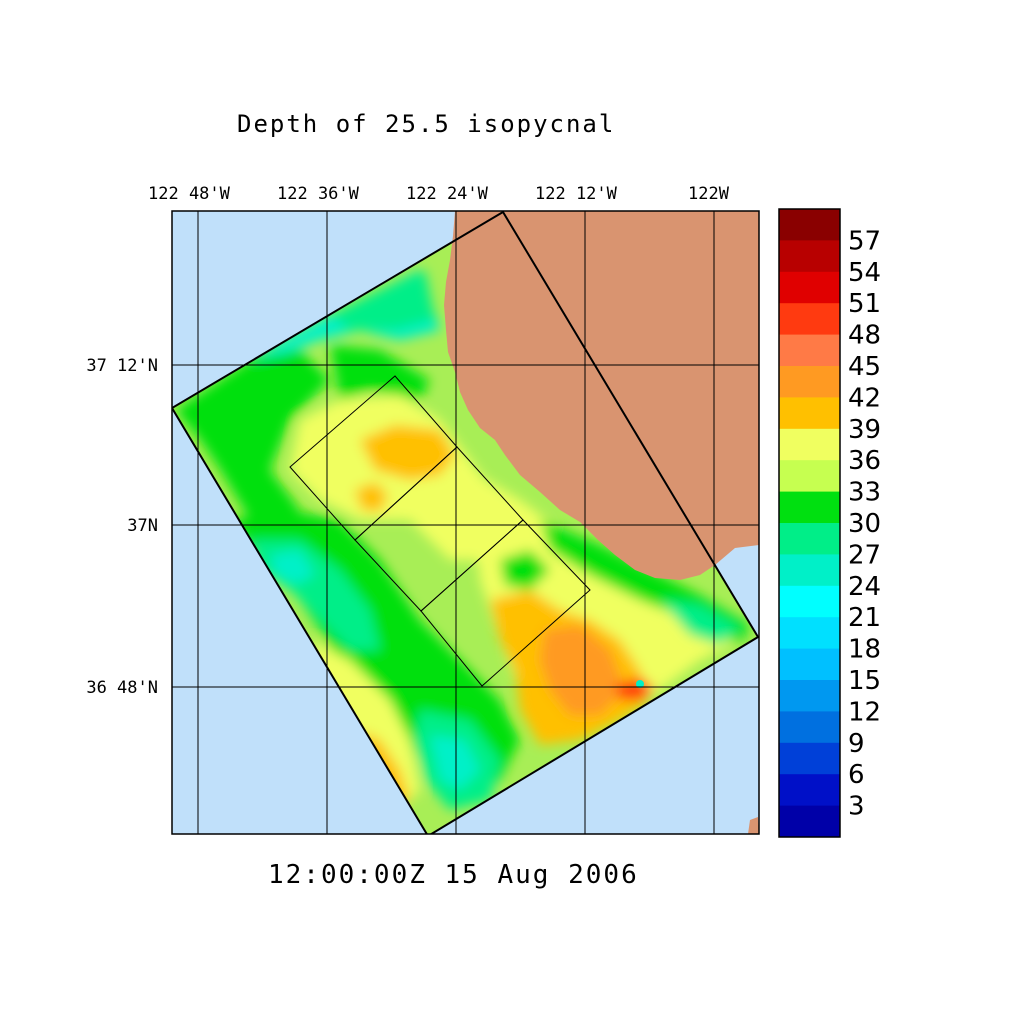 The image size is (1024, 1024). Describe the element at coordinates (371, 497) in the screenshot. I see `field-contour-orange-small` at that location.